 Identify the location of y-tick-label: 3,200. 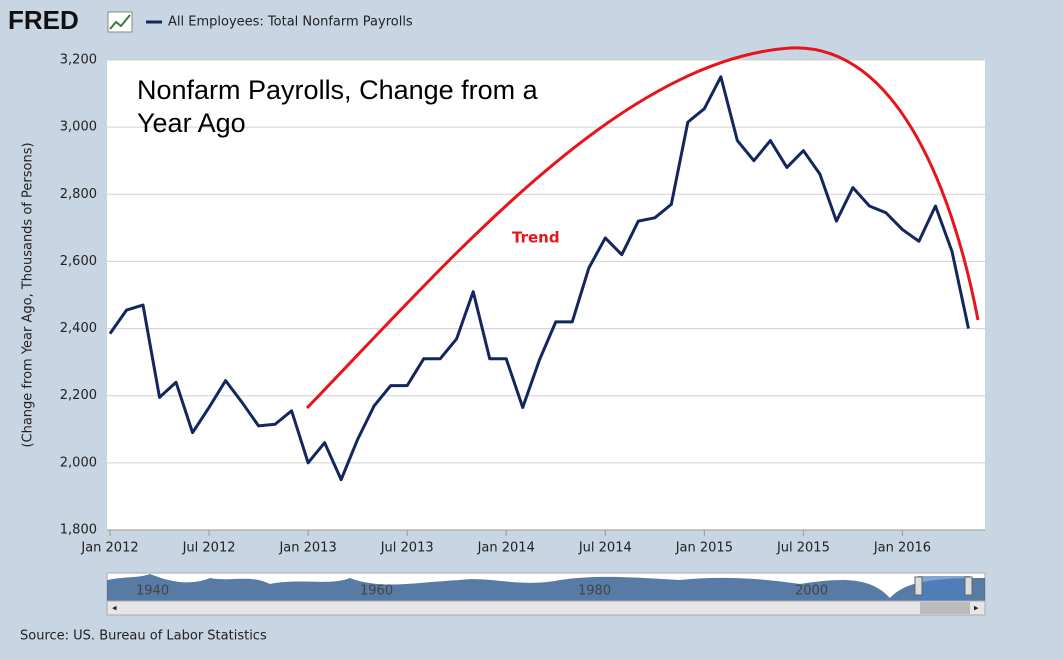
(78, 60).